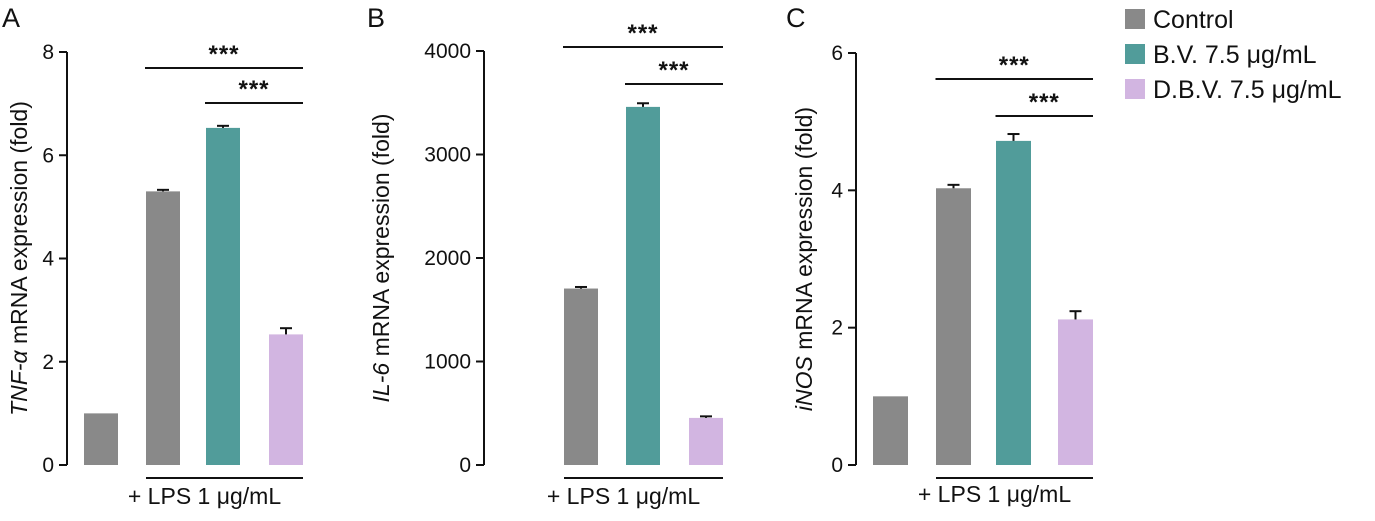 The width and height of the screenshot is (1375, 521). Describe the element at coordinates (447, 362) in the screenshot. I see `y-tick-label: 1000` at that location.